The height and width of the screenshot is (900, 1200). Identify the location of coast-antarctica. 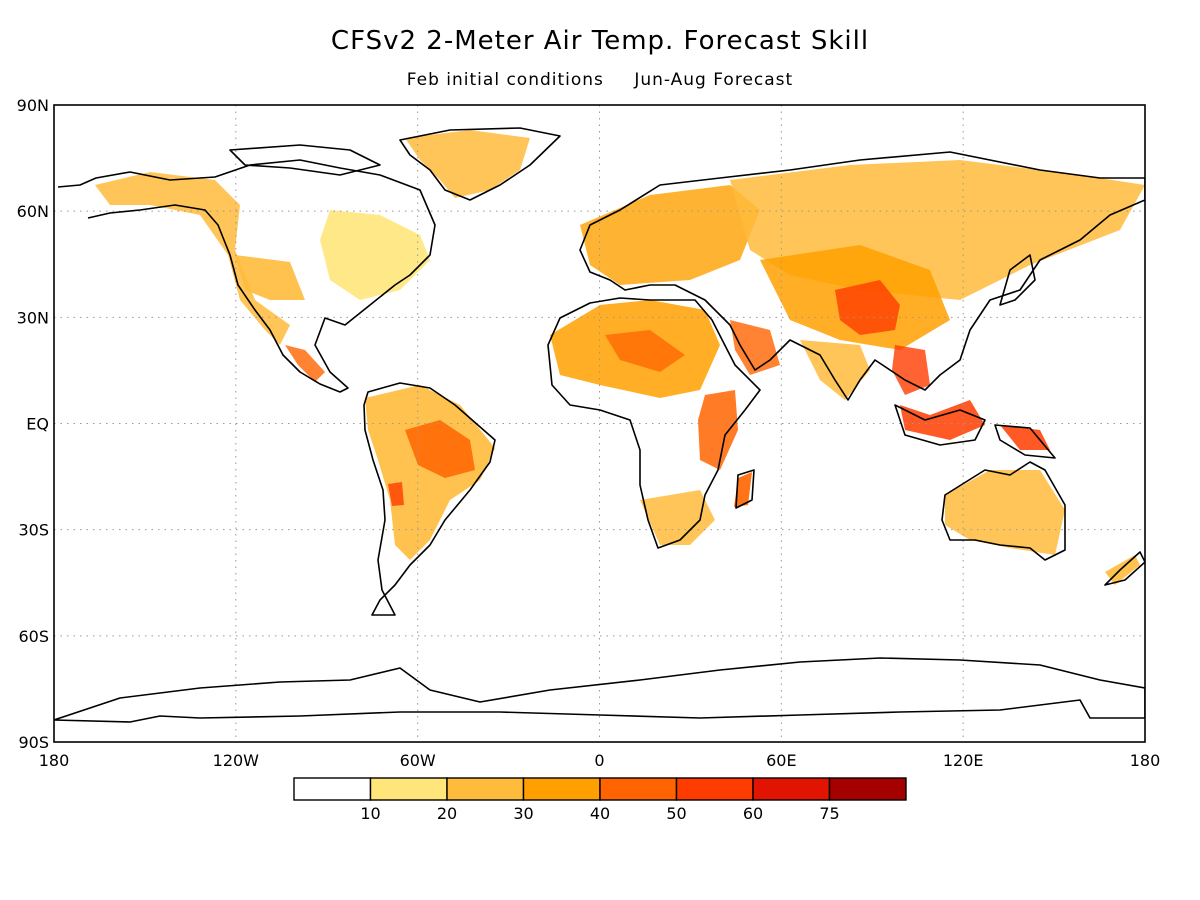
(599, 690).